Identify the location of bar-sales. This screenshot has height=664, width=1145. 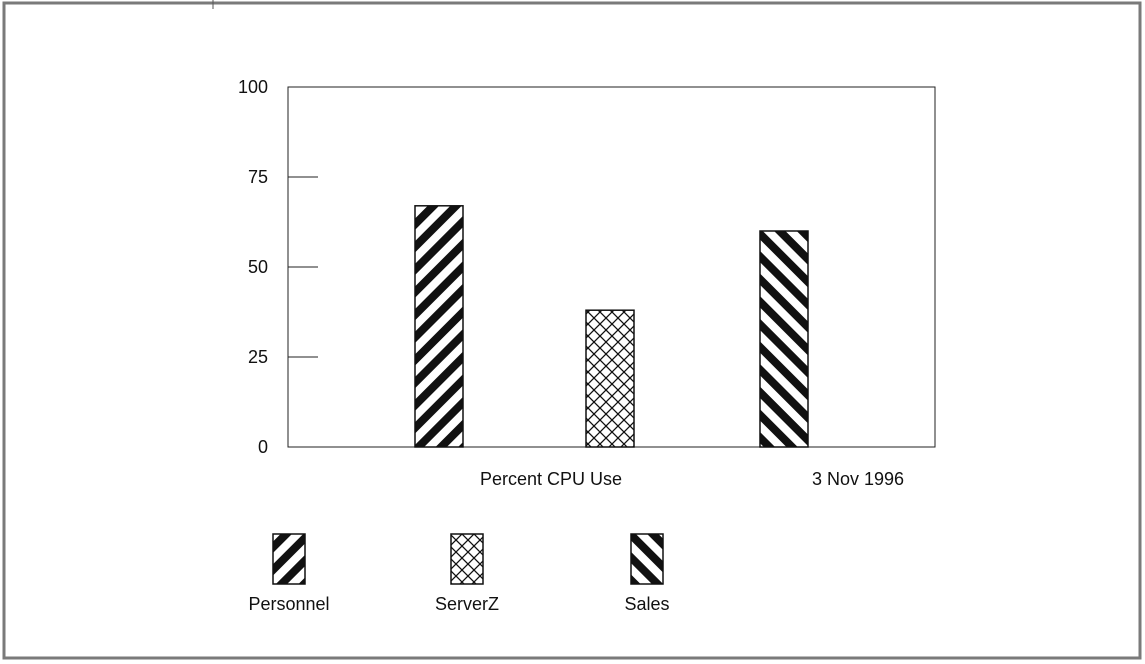
(784, 339).